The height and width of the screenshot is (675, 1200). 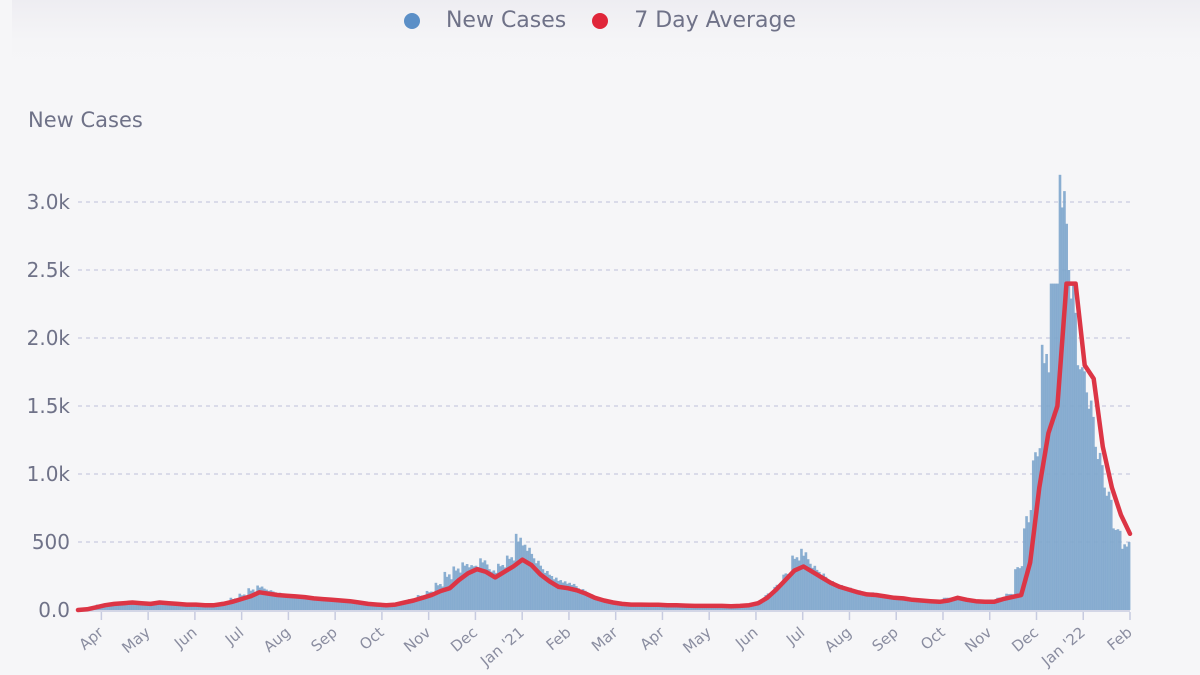 I want to click on x-axis, so click(x=604, y=615).